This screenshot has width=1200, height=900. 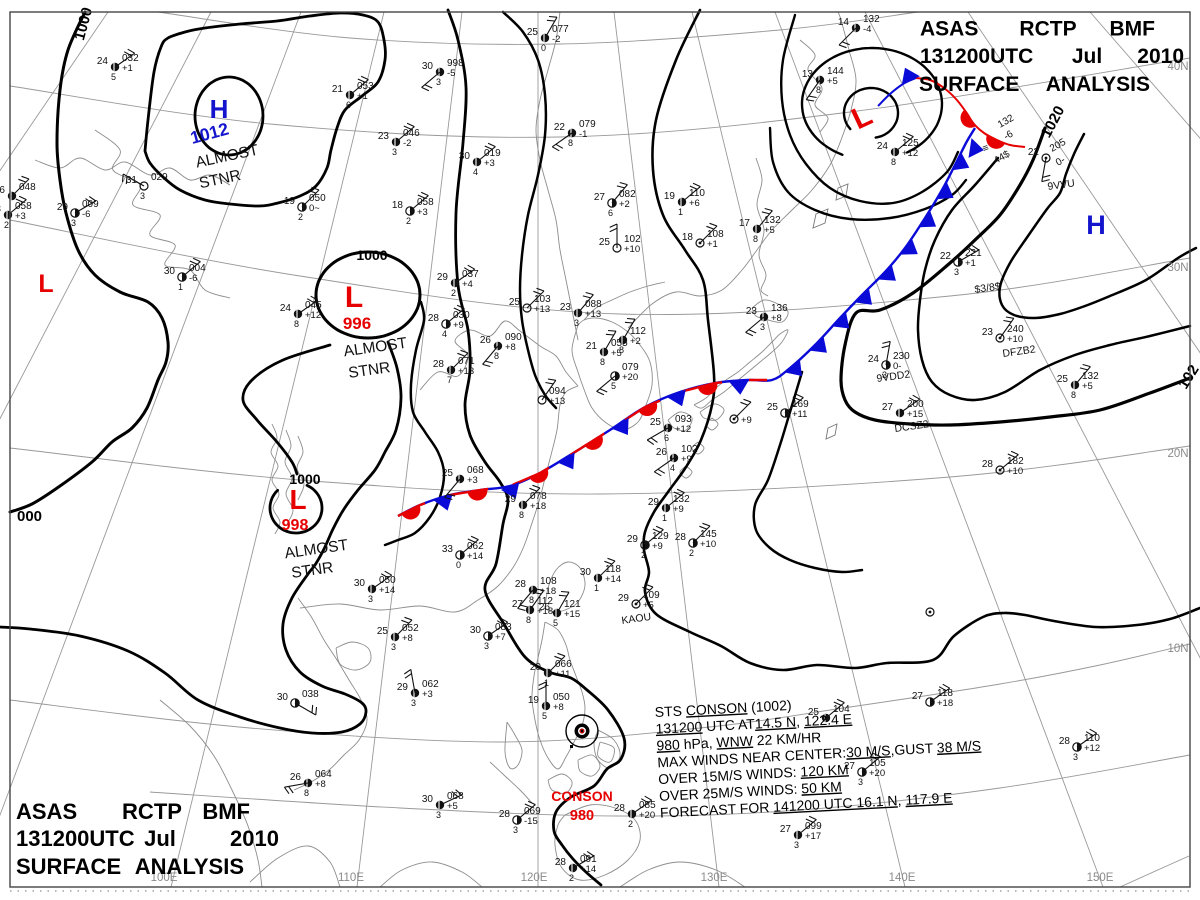 I want to click on svg-text: 24, so click(x=883, y=146).